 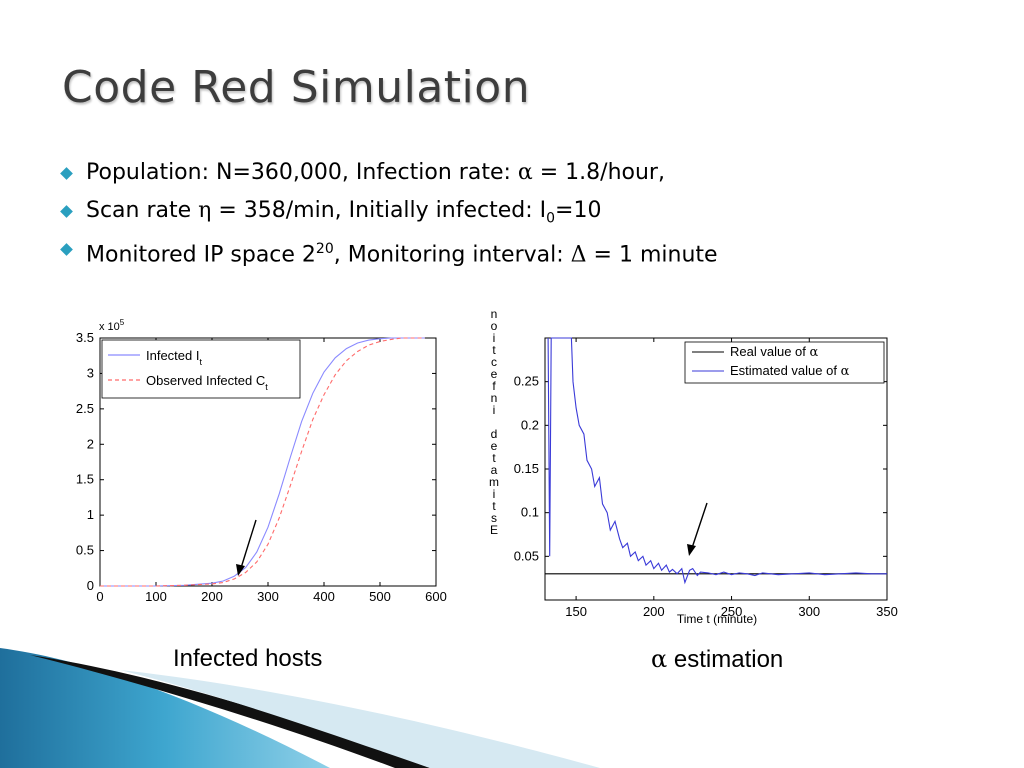 What do you see at coordinates (784, 362) in the screenshot?
I see `chart-legend: Real value of α Estimated value of α` at bounding box center [784, 362].